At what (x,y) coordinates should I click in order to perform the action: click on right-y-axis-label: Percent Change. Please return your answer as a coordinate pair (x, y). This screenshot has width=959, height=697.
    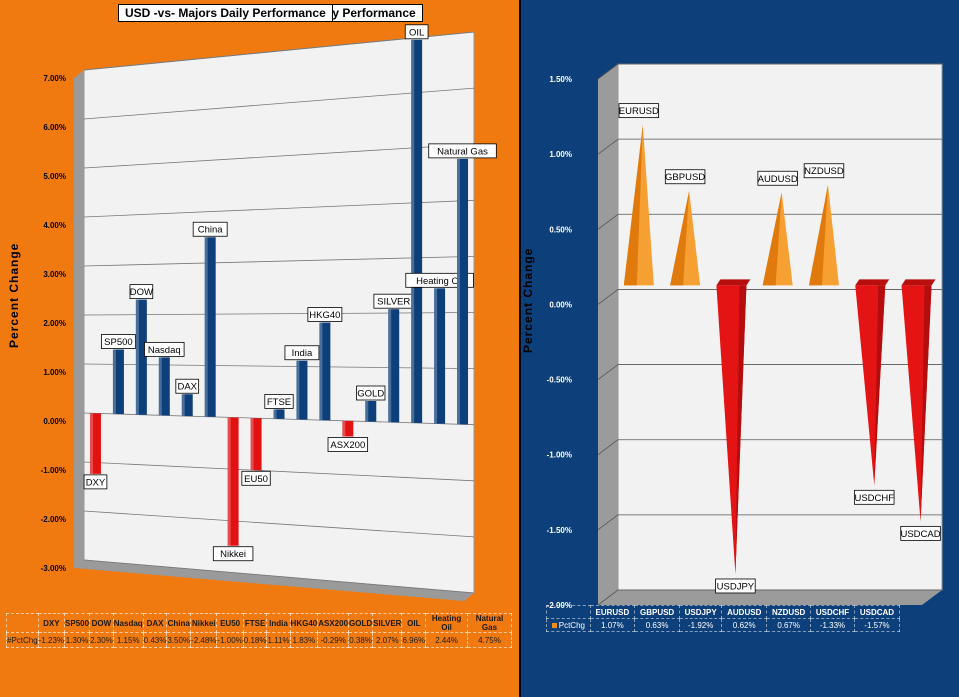
    Looking at the image, I should click on (528, 300).